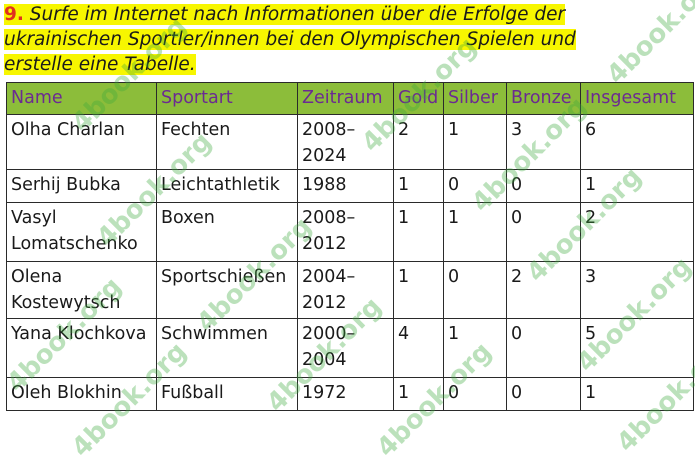  I want to click on task-number: 9., so click(14, 14).